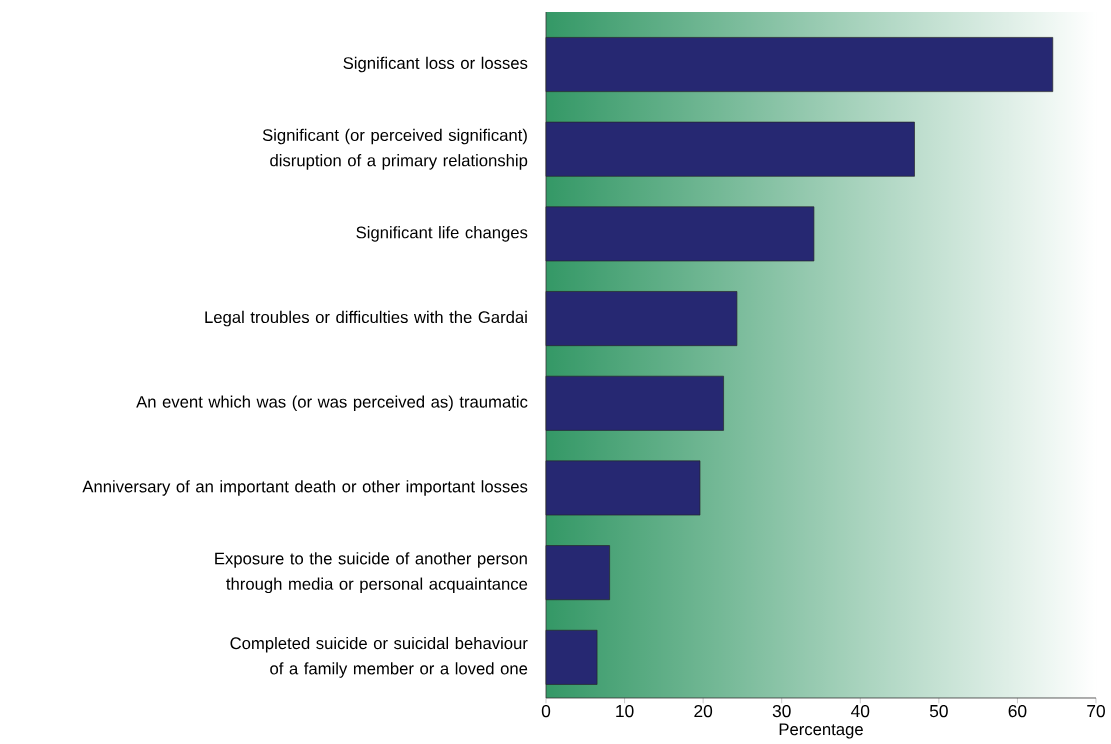 Image resolution: width=1111 pixels, height=744 pixels. I want to click on y-tick-label: Exposure to the suicide of another person through media or personal acquaintance, so click(371, 573).